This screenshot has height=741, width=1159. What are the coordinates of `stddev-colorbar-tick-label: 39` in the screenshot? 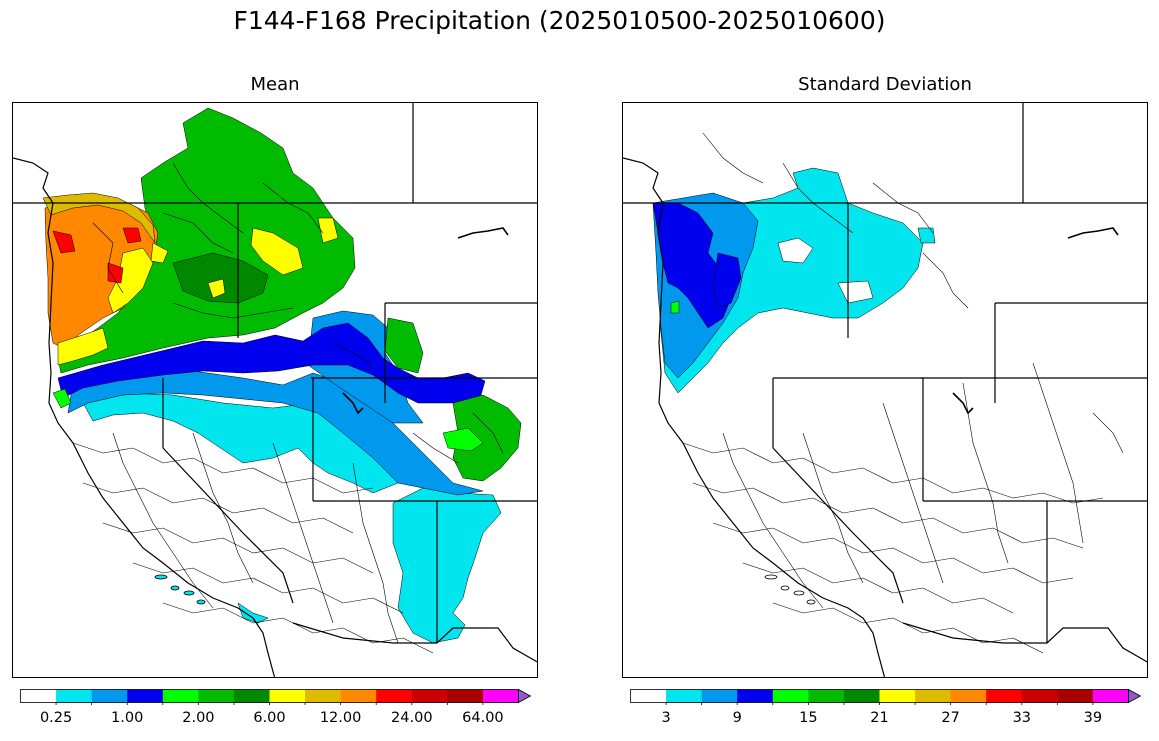 It's located at (1093, 718).